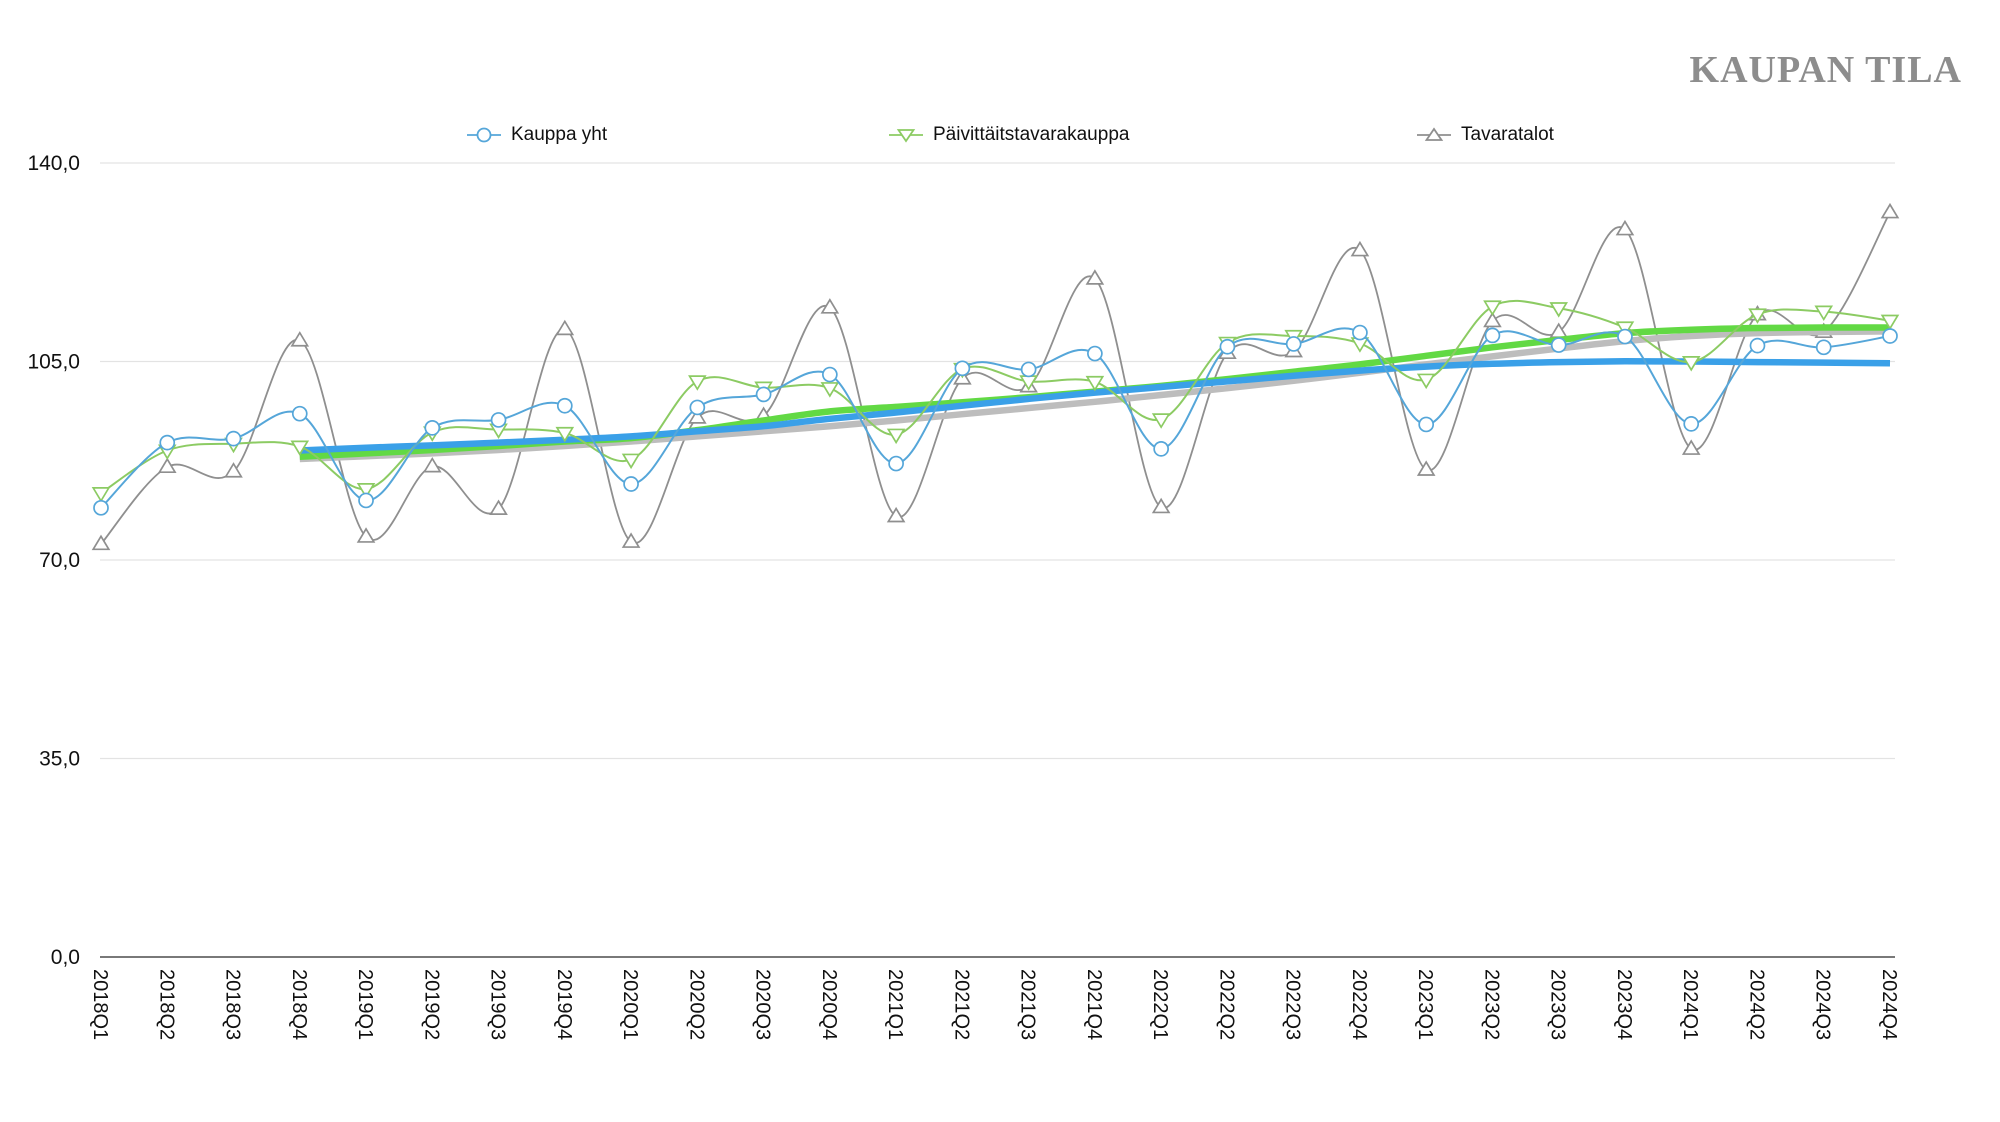 This screenshot has height=1122, width=2000. I want to click on legend-triangle-down-icon, so click(906, 136).